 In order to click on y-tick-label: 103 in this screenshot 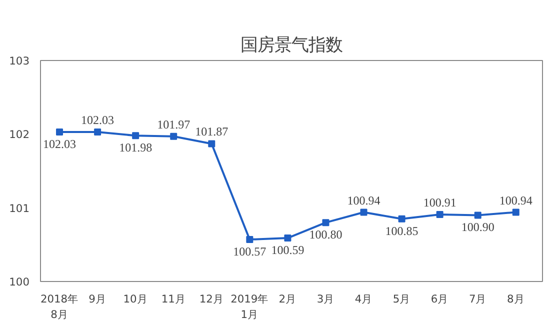, I will do `click(19, 61)`.